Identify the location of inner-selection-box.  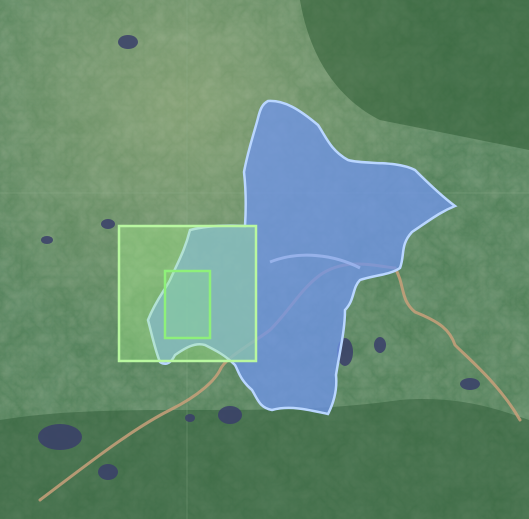
(187, 304).